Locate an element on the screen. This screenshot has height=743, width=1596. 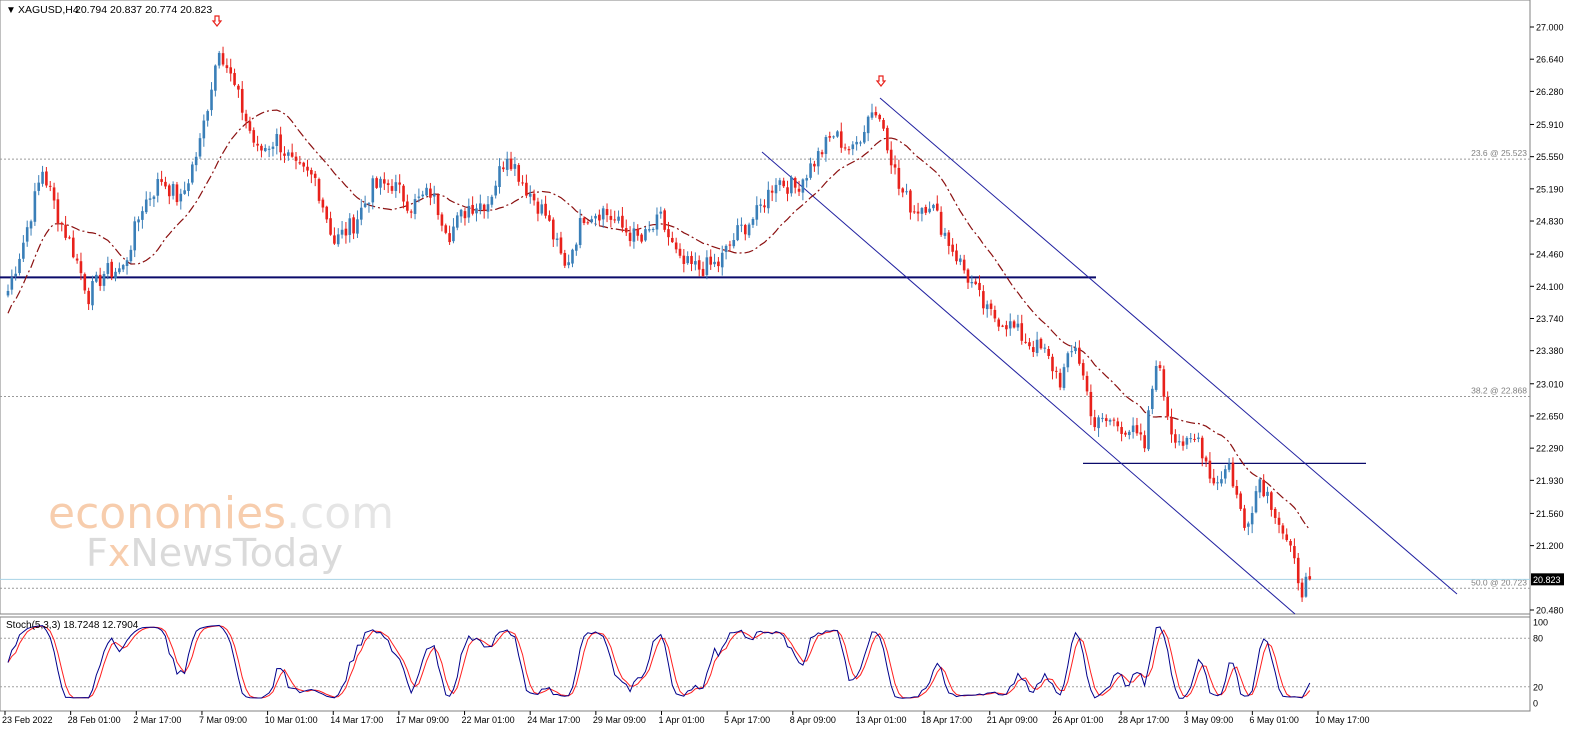
price-tick-label: 21.560 is located at coordinates (1550, 514).